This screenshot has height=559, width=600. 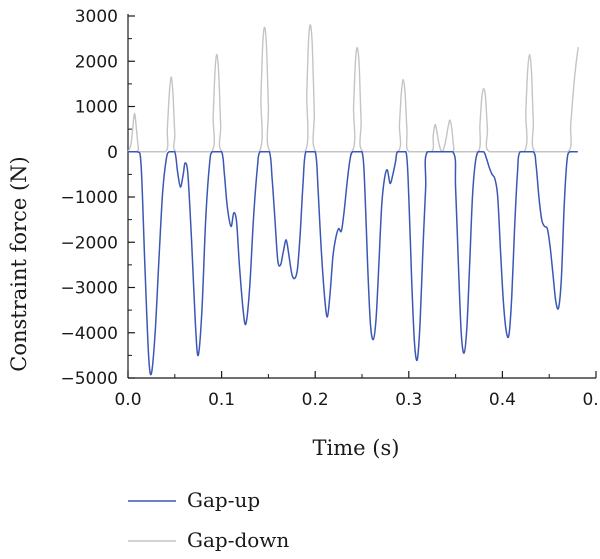 What do you see at coordinates (315, 400) in the screenshot?
I see `x-tick-label: 0.2` at bounding box center [315, 400].